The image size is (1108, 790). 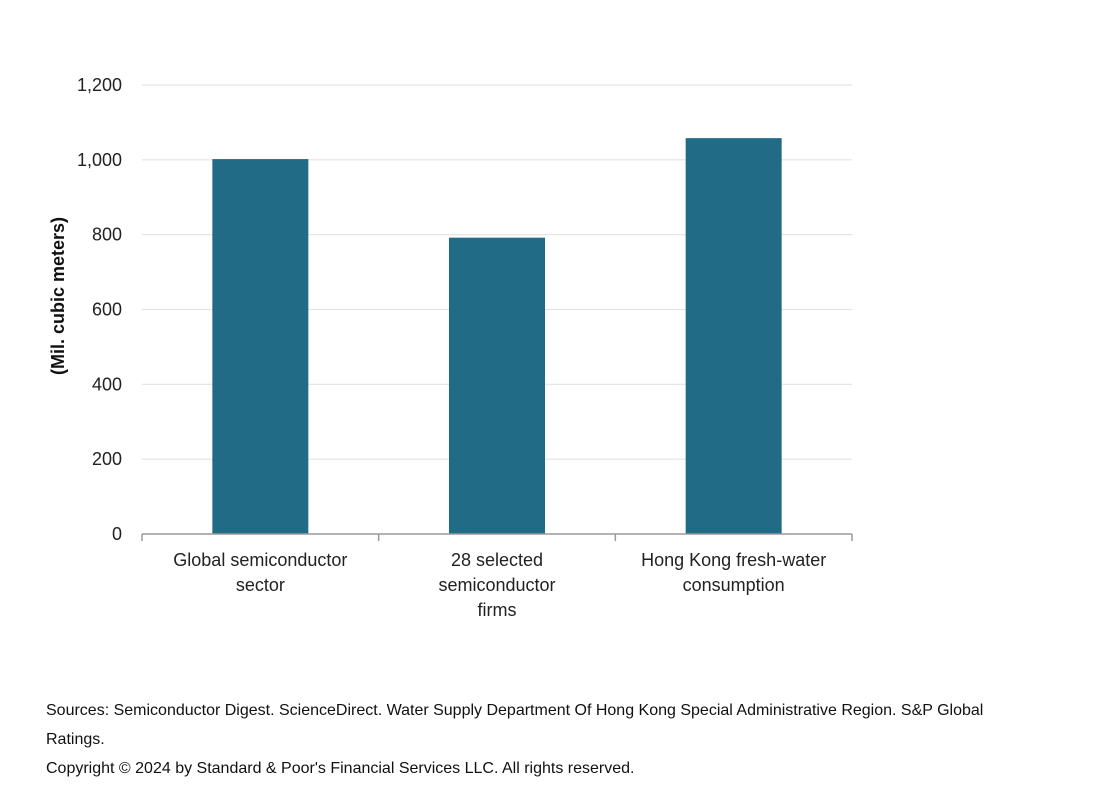 I want to click on y-axis-label: (Mil. cubic meters), so click(x=58, y=296).